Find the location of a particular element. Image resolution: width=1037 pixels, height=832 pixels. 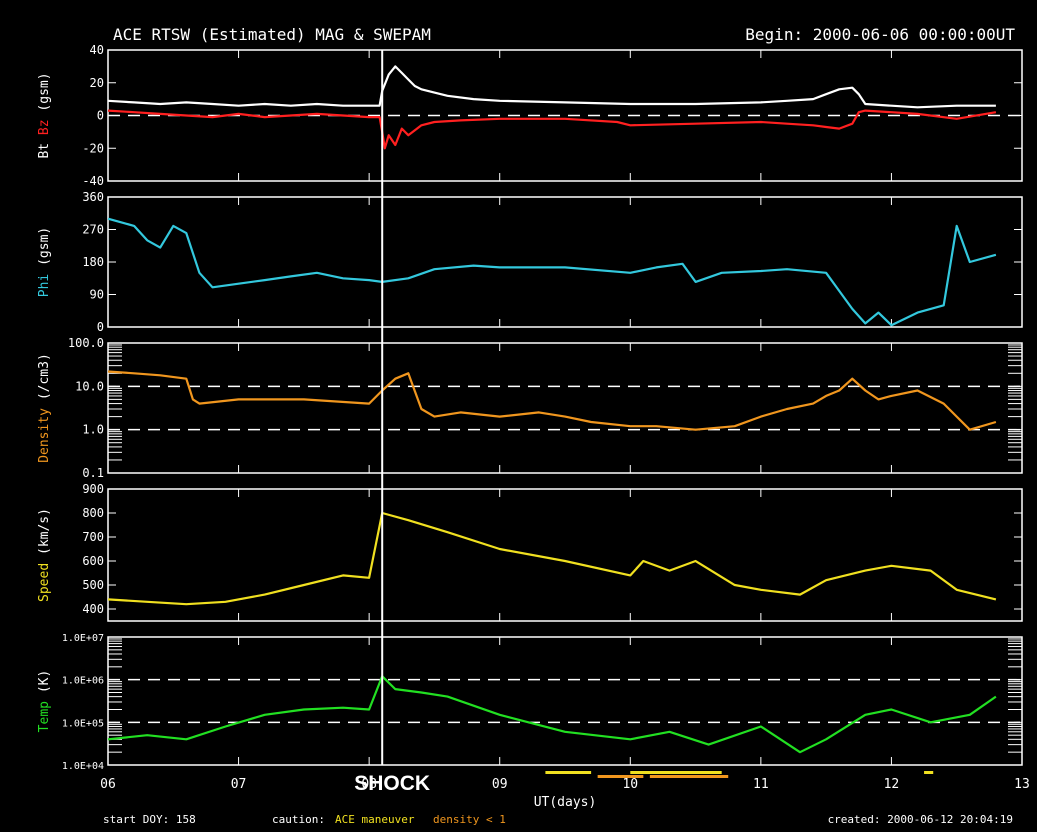

panel-frame-speed is located at coordinates (565, 555).